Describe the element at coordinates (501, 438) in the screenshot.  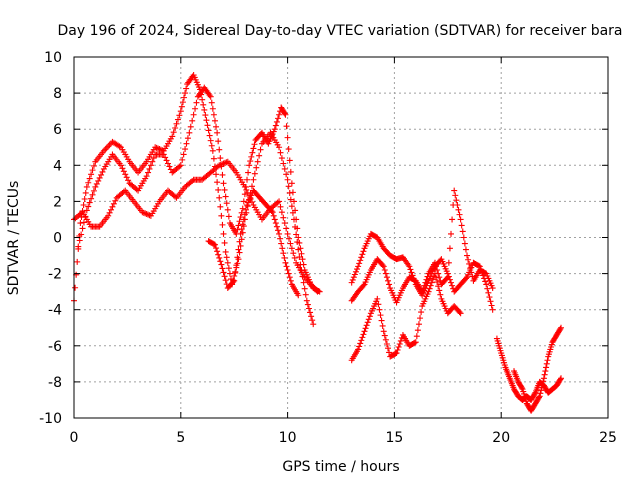
I see `x-tick-label: 20` at that location.